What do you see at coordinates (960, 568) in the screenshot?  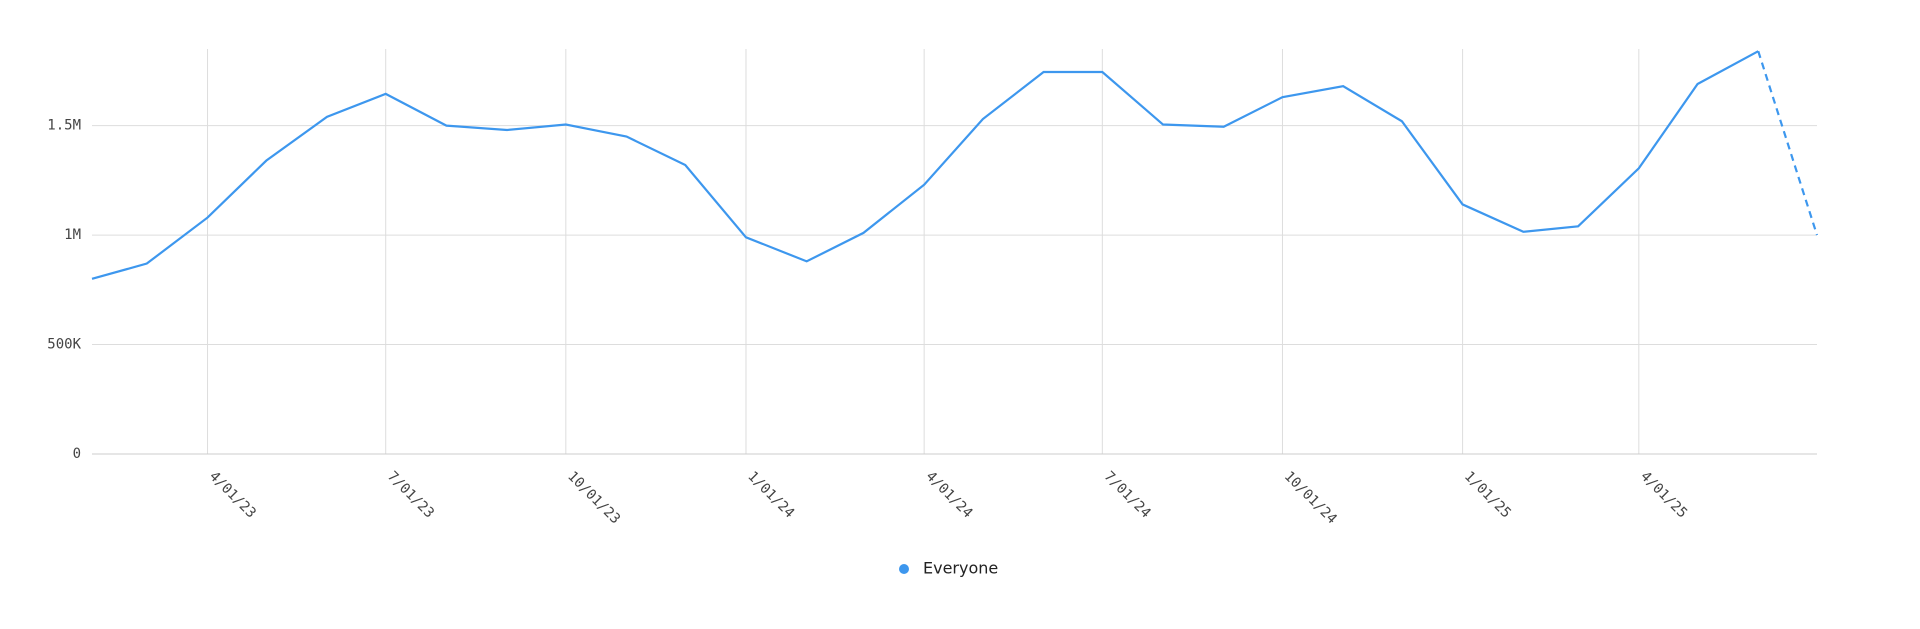 I see `legend-label: Everyone` at bounding box center [960, 568].